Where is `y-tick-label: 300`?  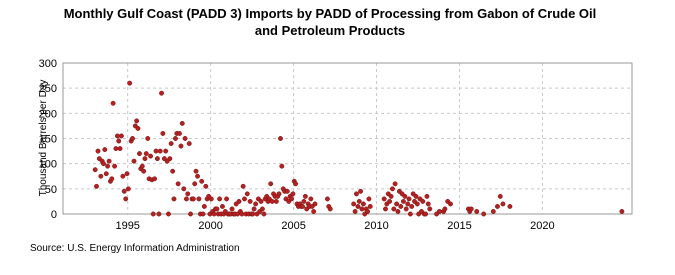
y-tick-label: 300 is located at coordinates (48, 64).